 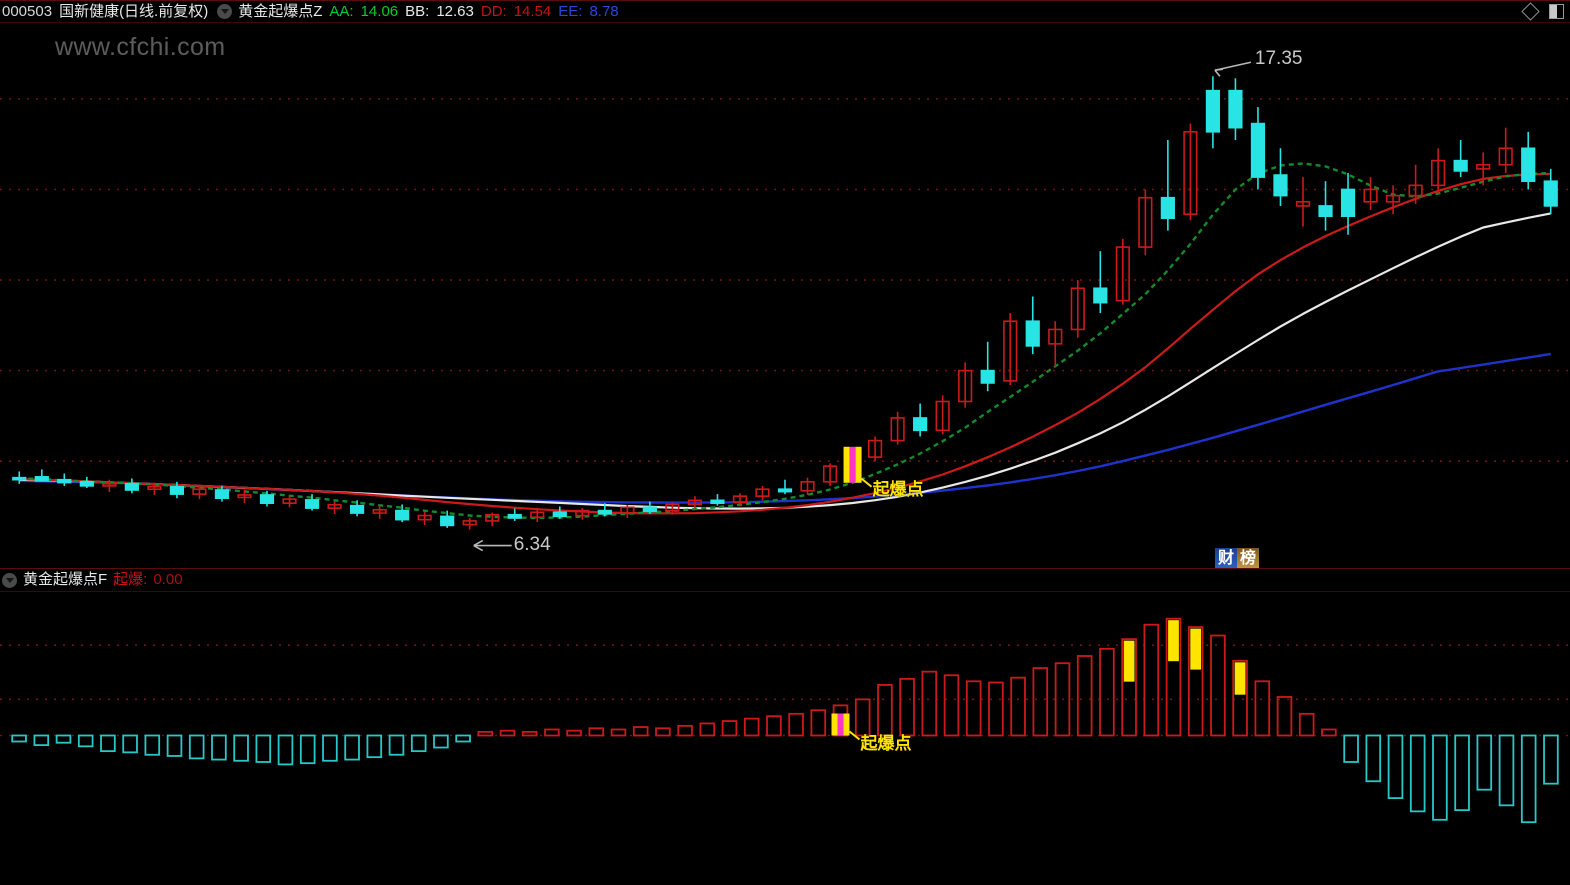 I want to click on indicator-name-sub: 黄金起爆点F, so click(x=65, y=579).